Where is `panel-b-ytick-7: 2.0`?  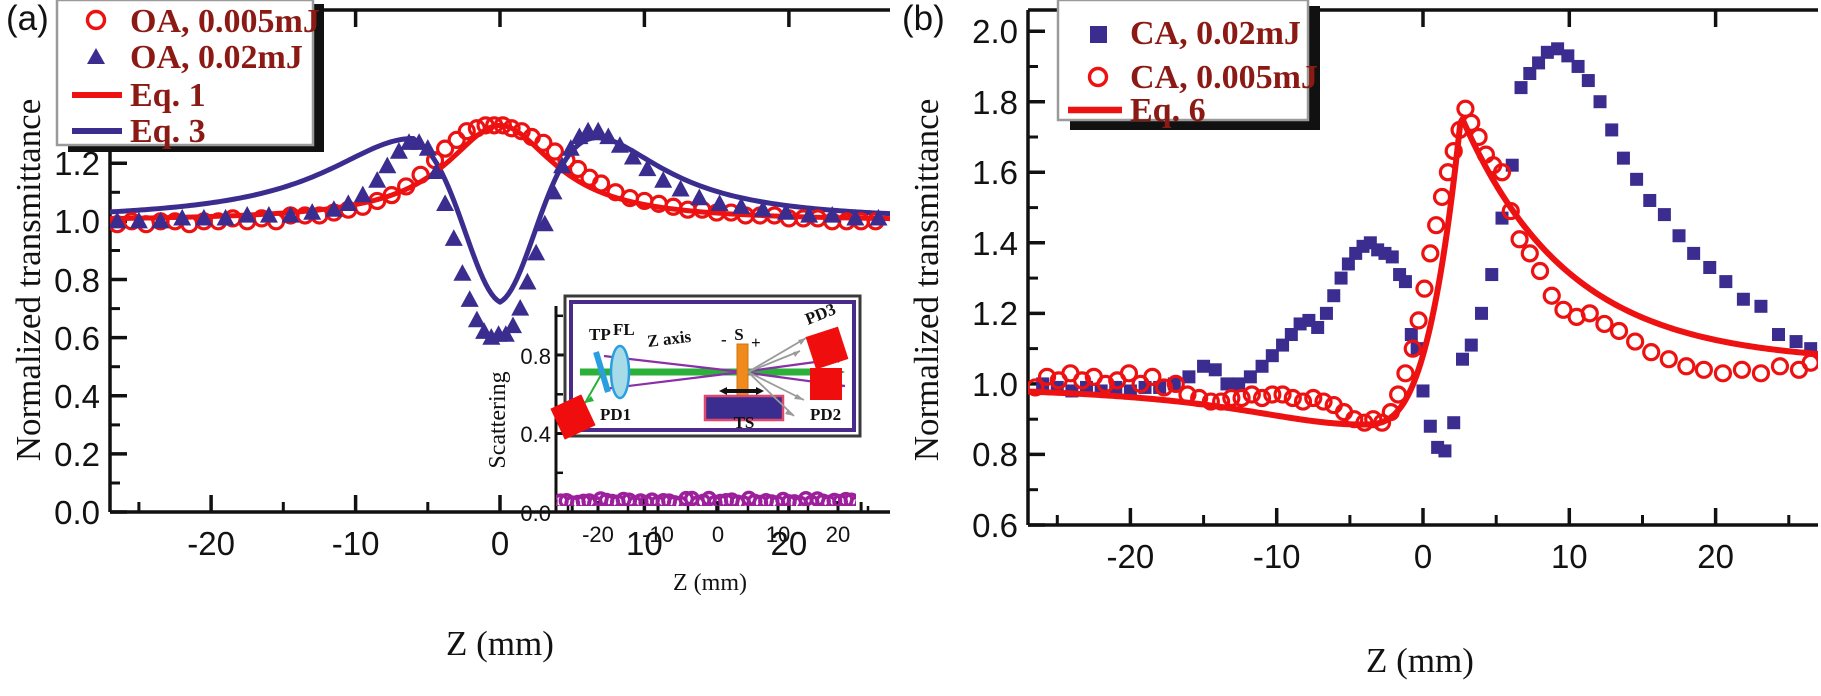
panel-b-ytick-7: 2.0 is located at coordinates (995, 31).